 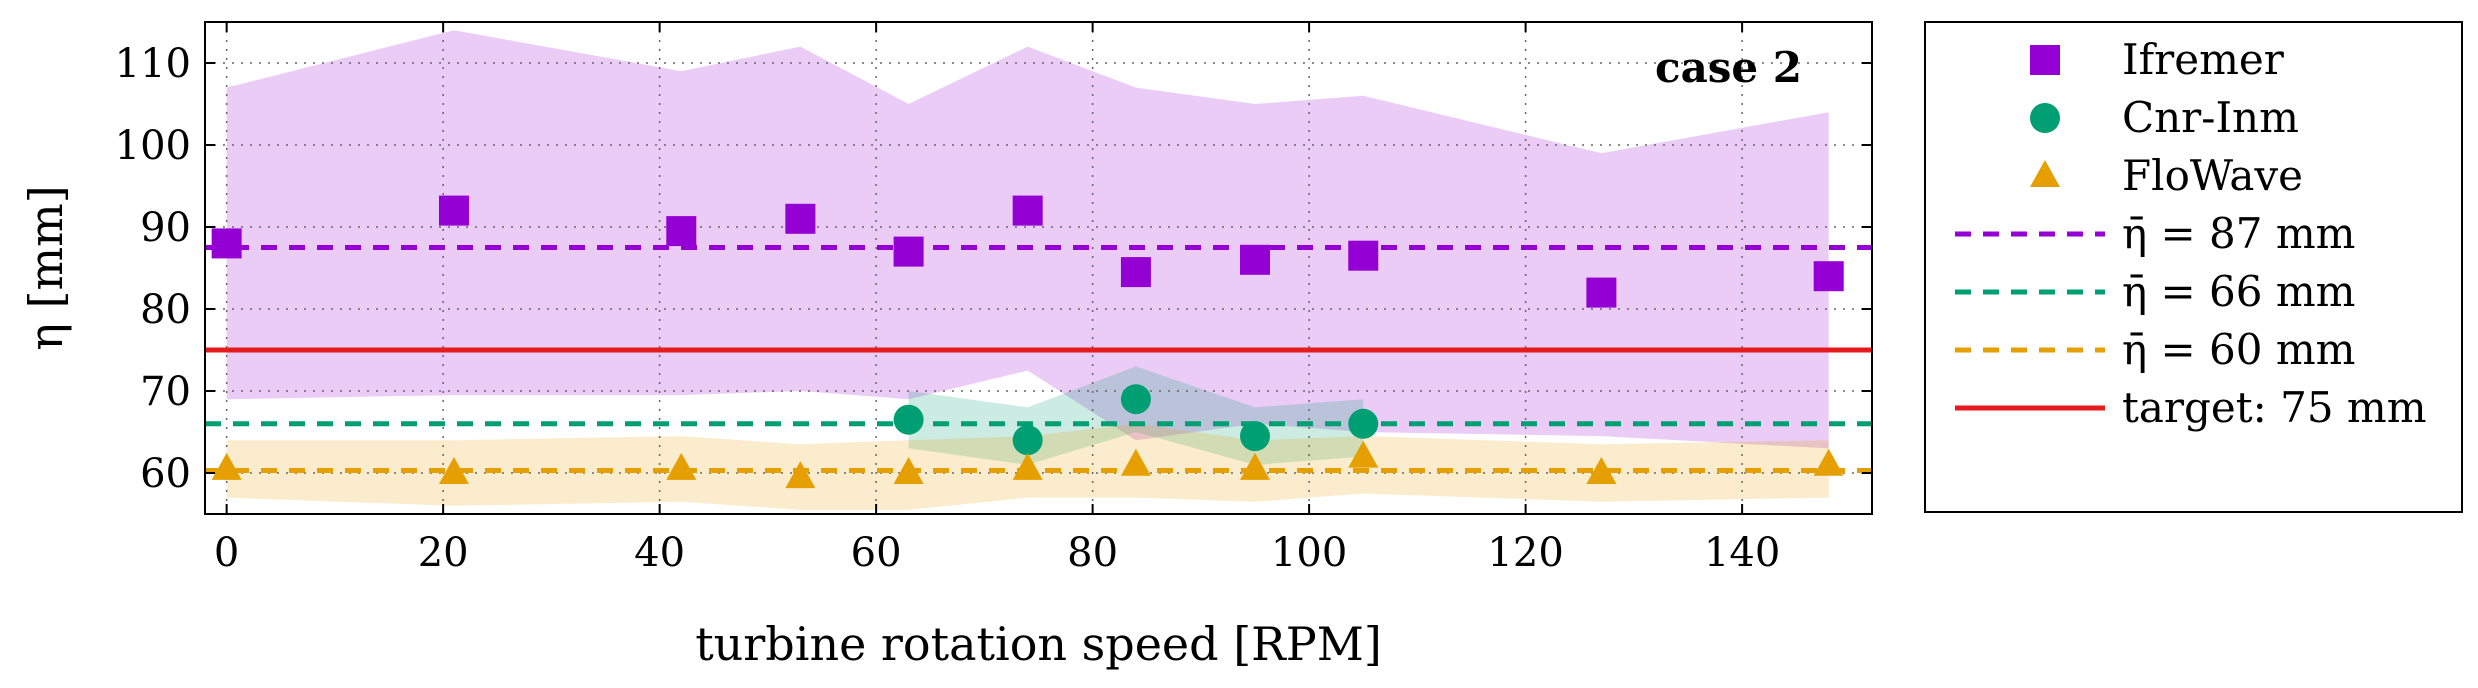 I want to click on x-tick-label-80: 80, so click(x=1092, y=553).